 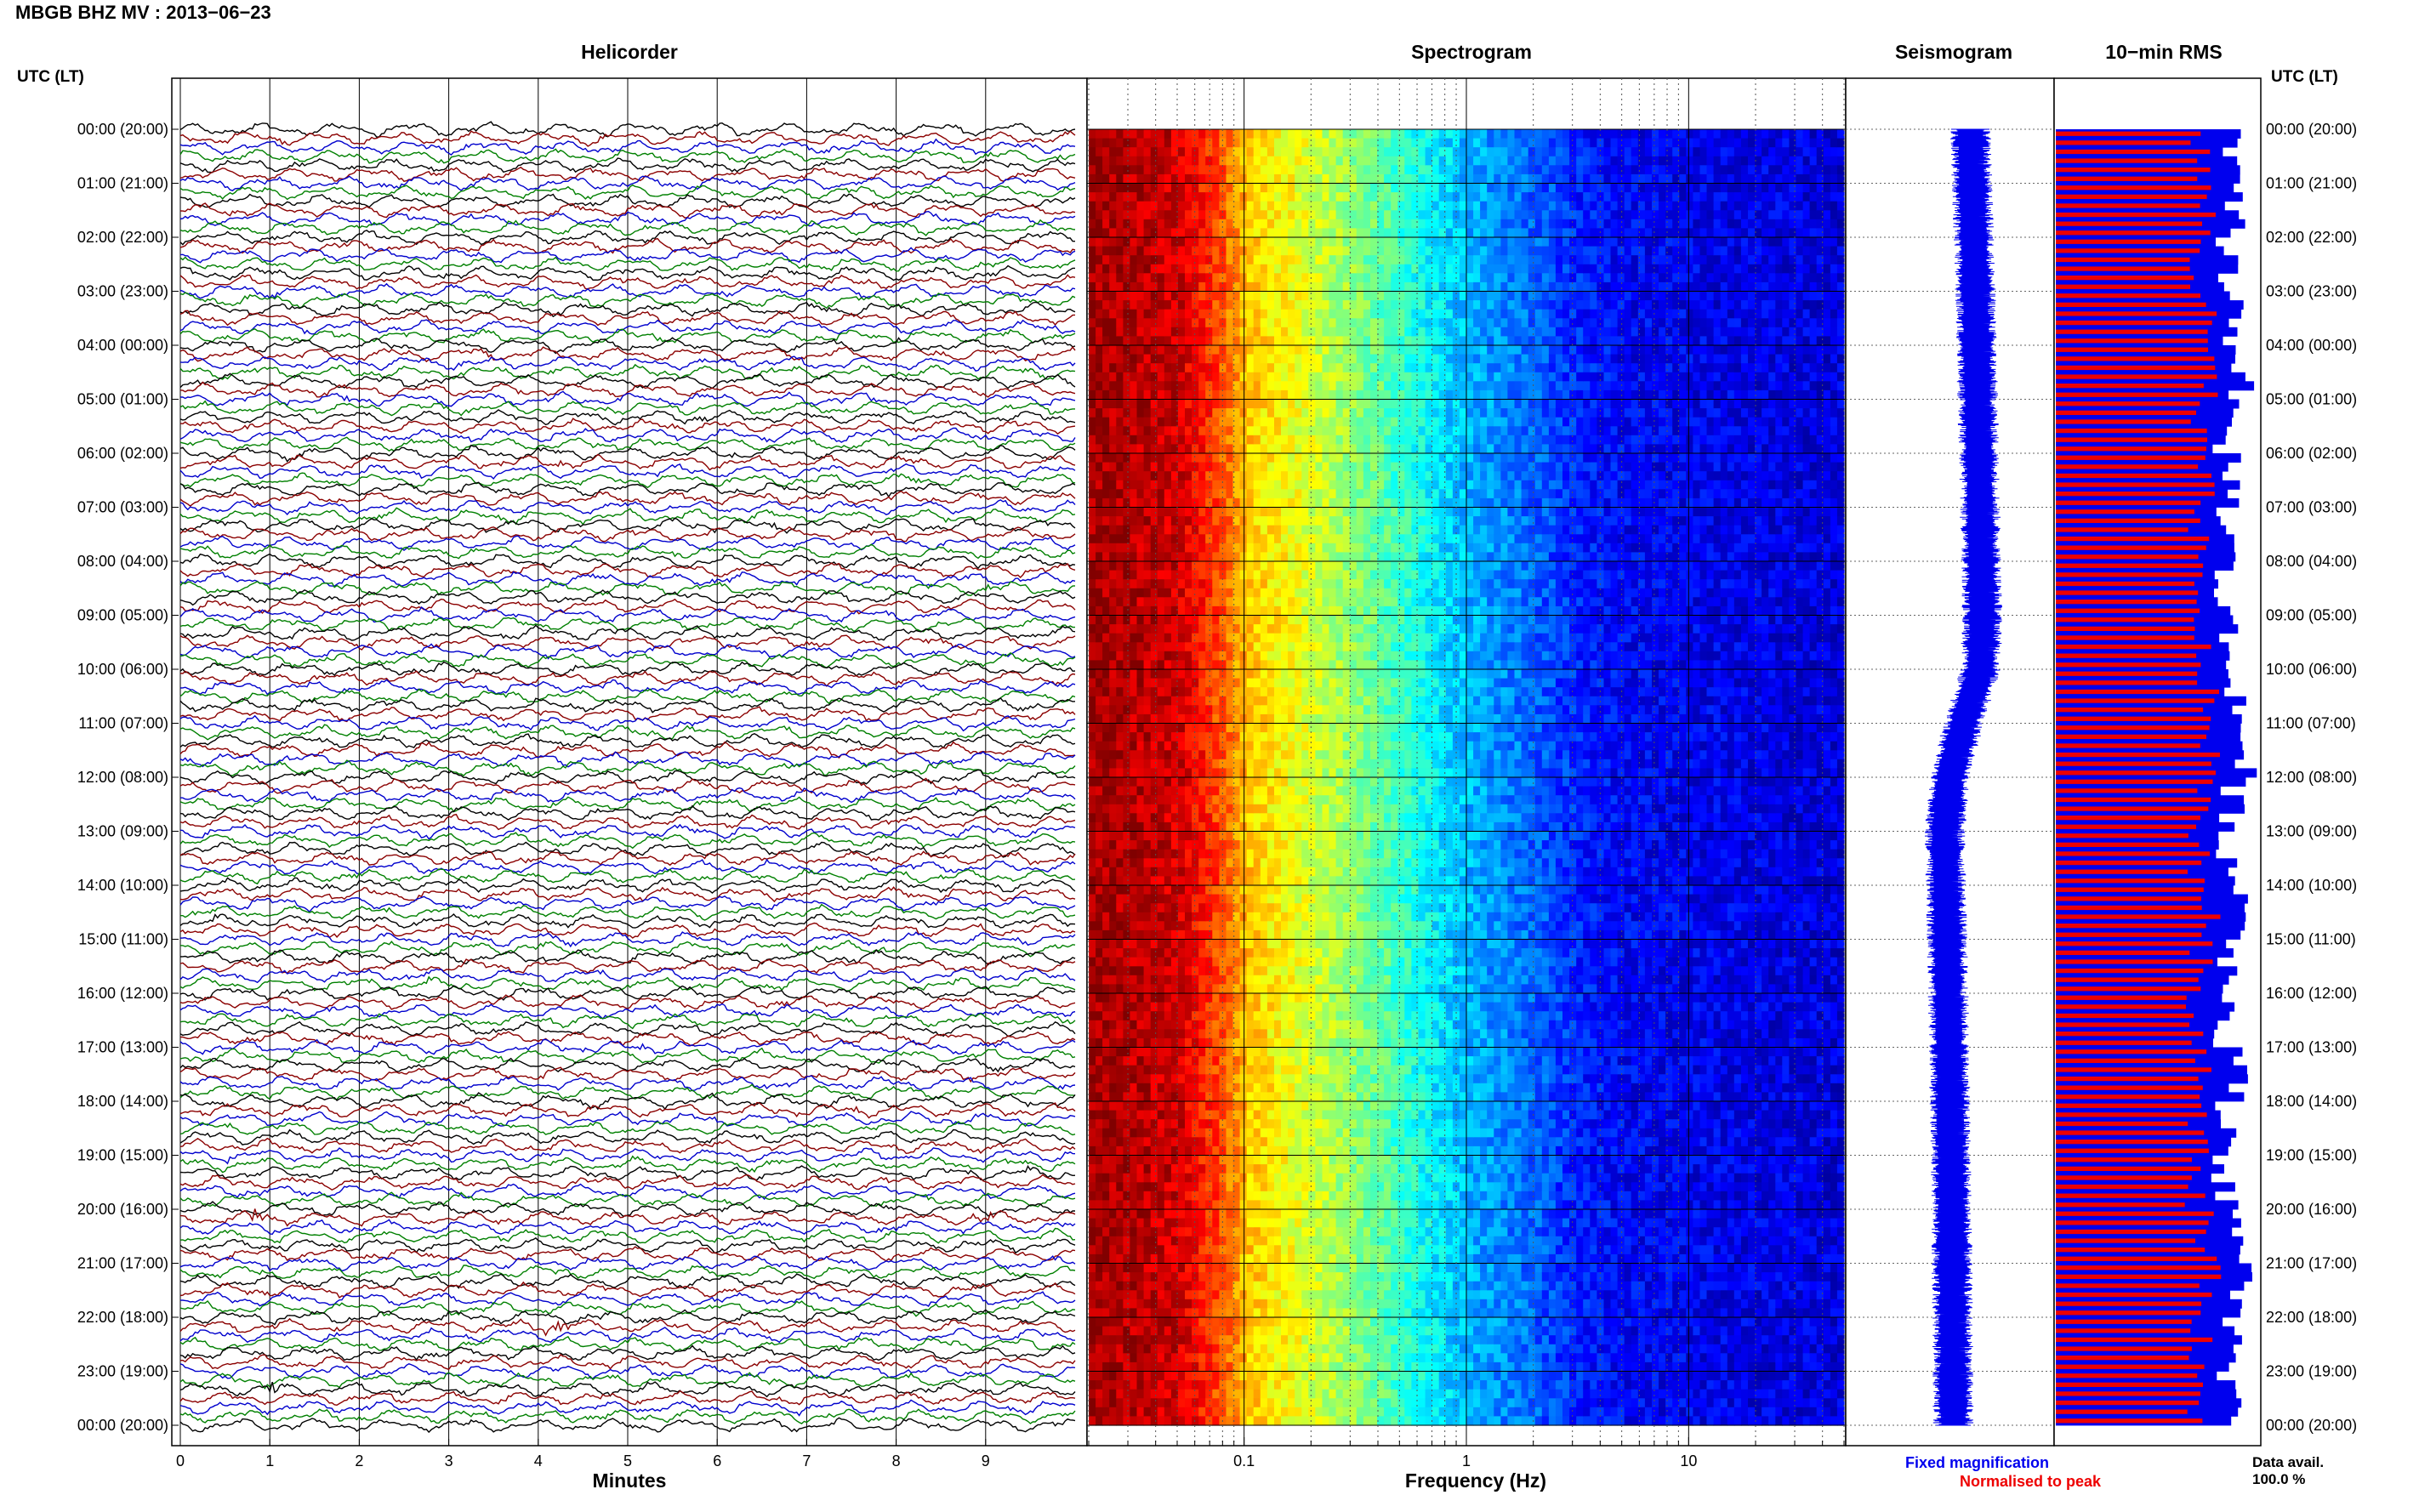 What do you see at coordinates (2311, 1371) in the screenshot?
I see `utc-tick-label-right: 23:00 (19:00)` at bounding box center [2311, 1371].